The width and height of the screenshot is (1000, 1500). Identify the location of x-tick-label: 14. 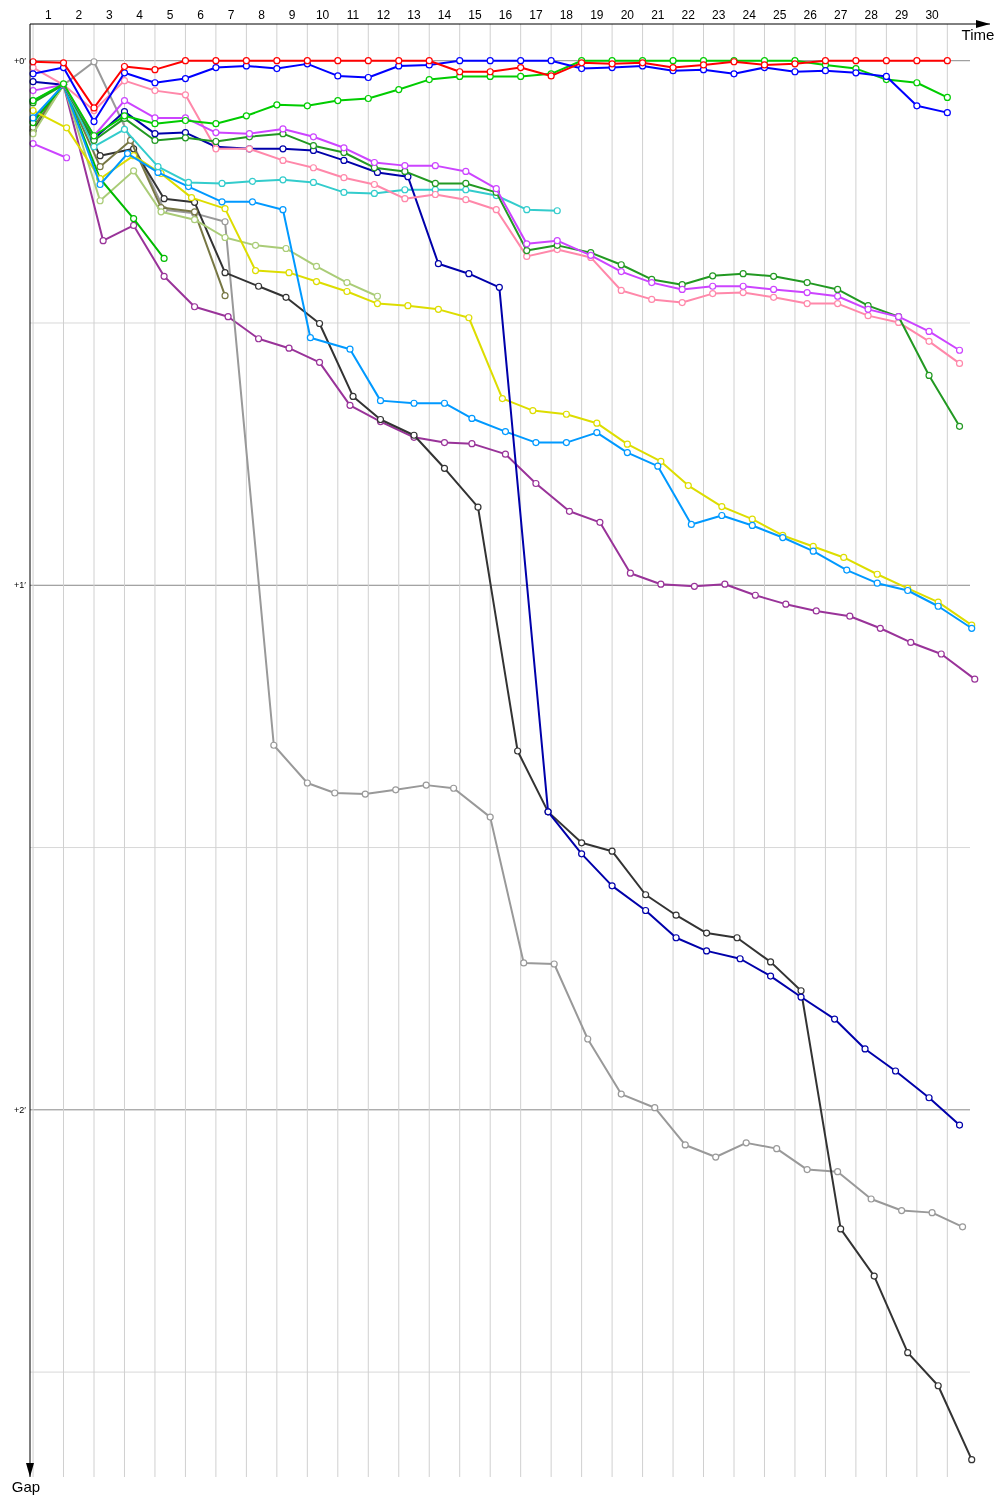
(444, 15).